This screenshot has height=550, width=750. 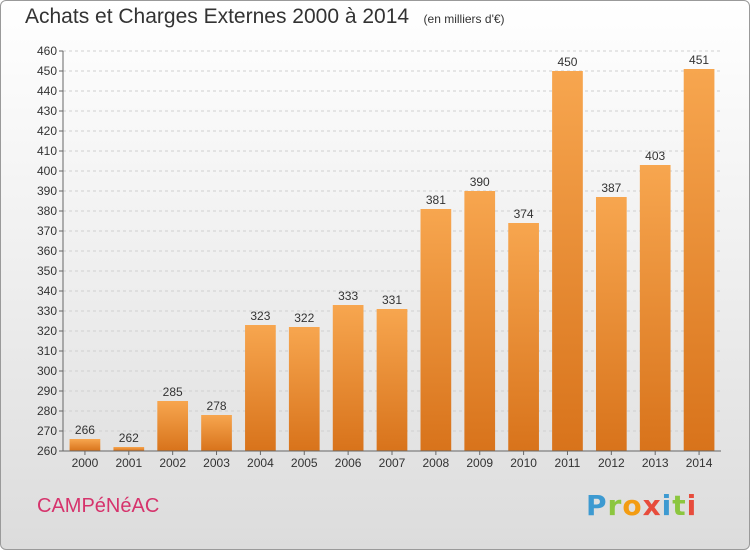 I want to click on y-tick-label: 300, so click(x=47, y=371).